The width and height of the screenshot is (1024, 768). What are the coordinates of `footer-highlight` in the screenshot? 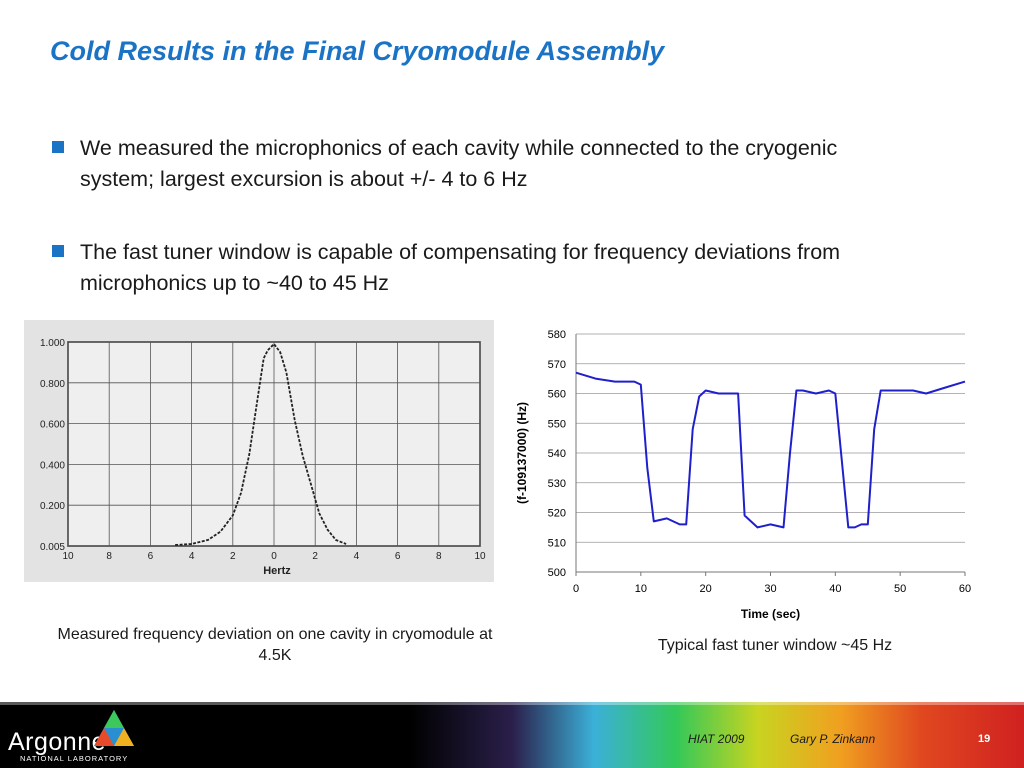 It's located at (512, 703).